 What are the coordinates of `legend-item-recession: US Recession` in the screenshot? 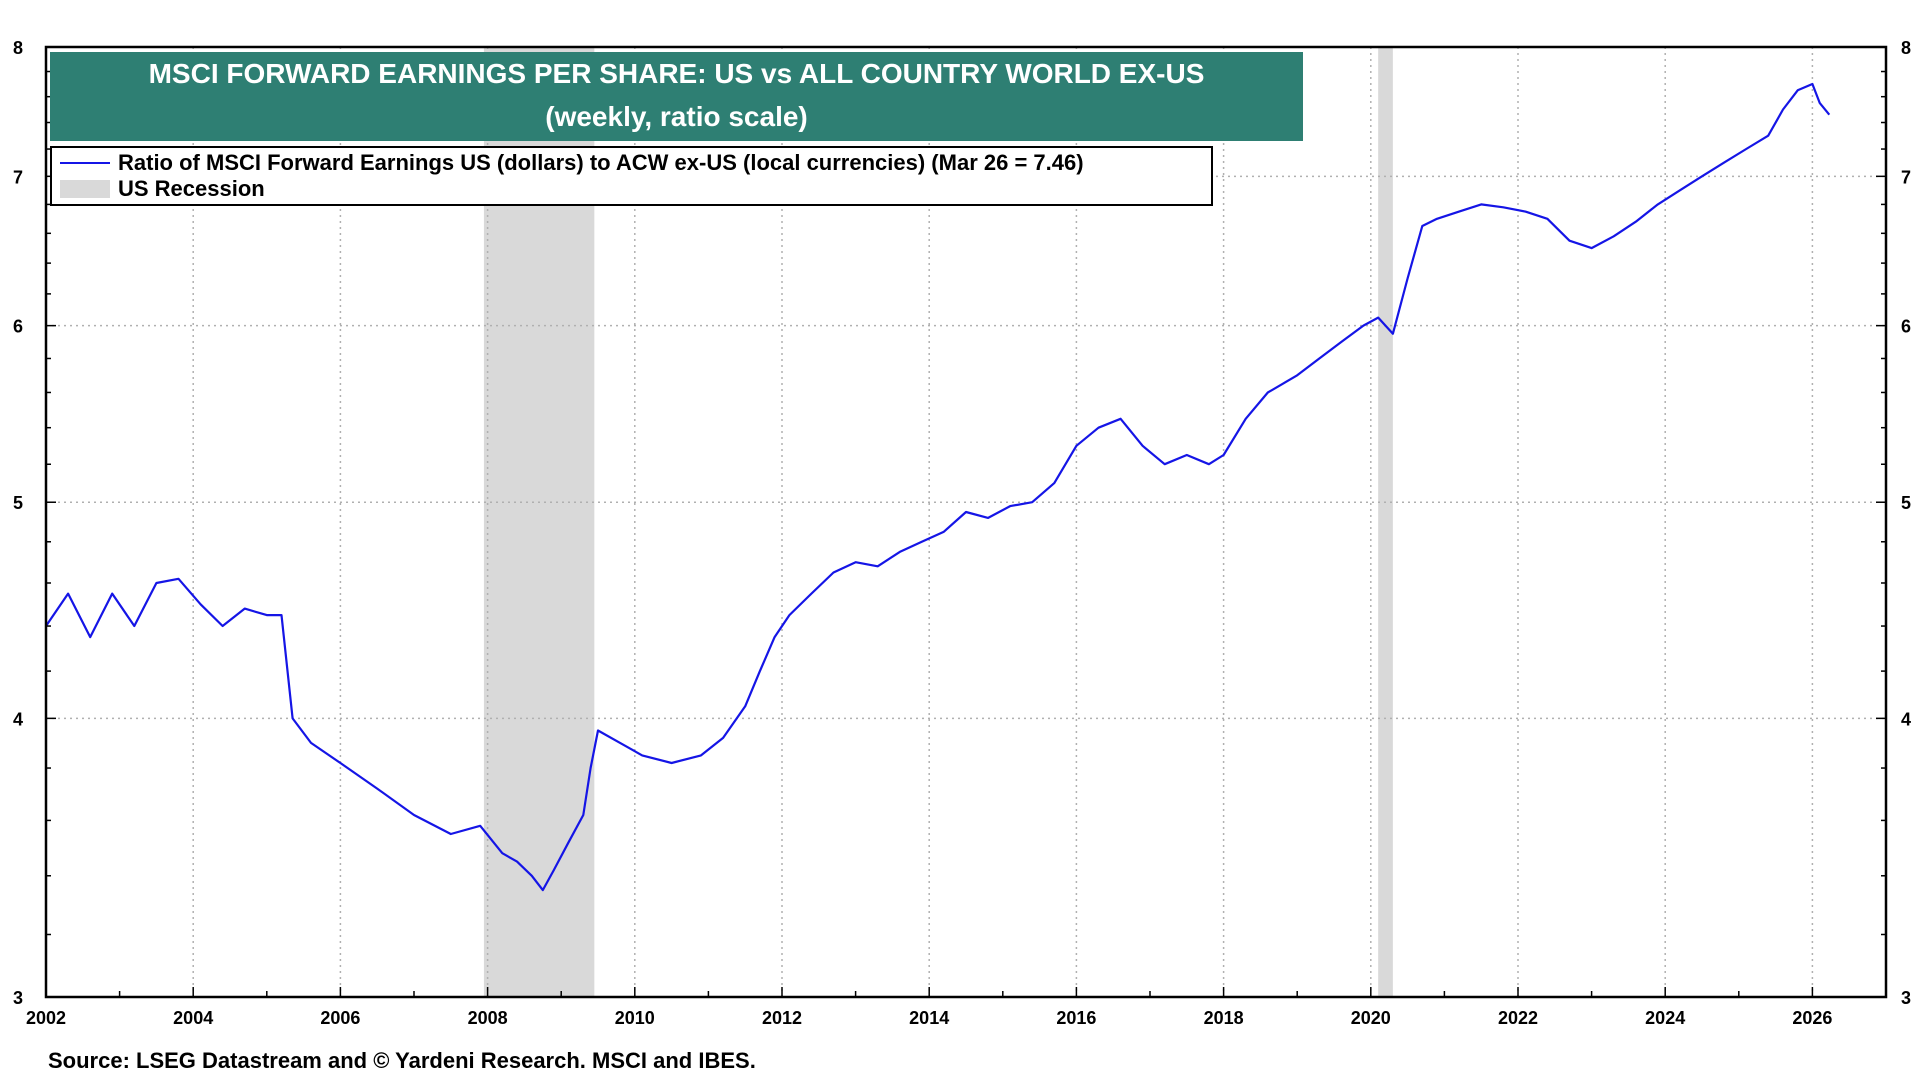 It's located at (162, 189).